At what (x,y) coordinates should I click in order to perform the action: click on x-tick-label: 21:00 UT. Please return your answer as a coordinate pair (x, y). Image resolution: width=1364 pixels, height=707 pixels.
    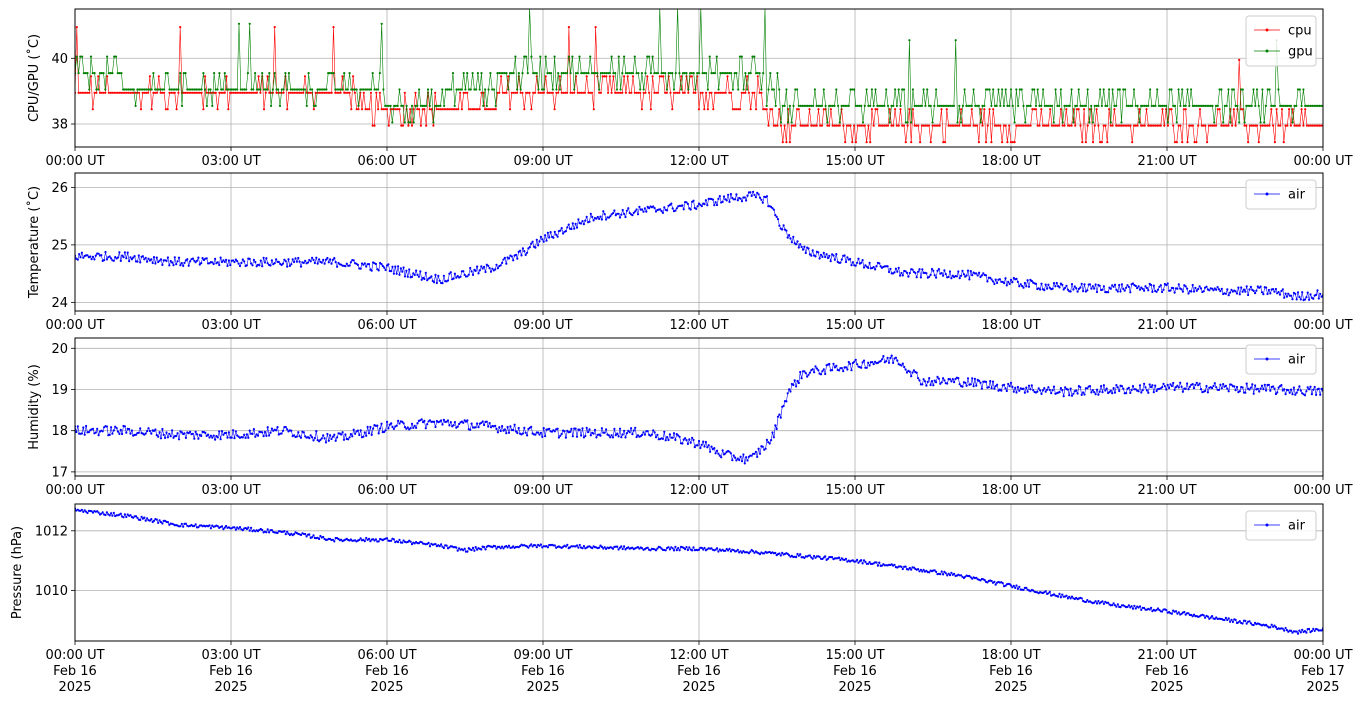
    Looking at the image, I should click on (1166, 490).